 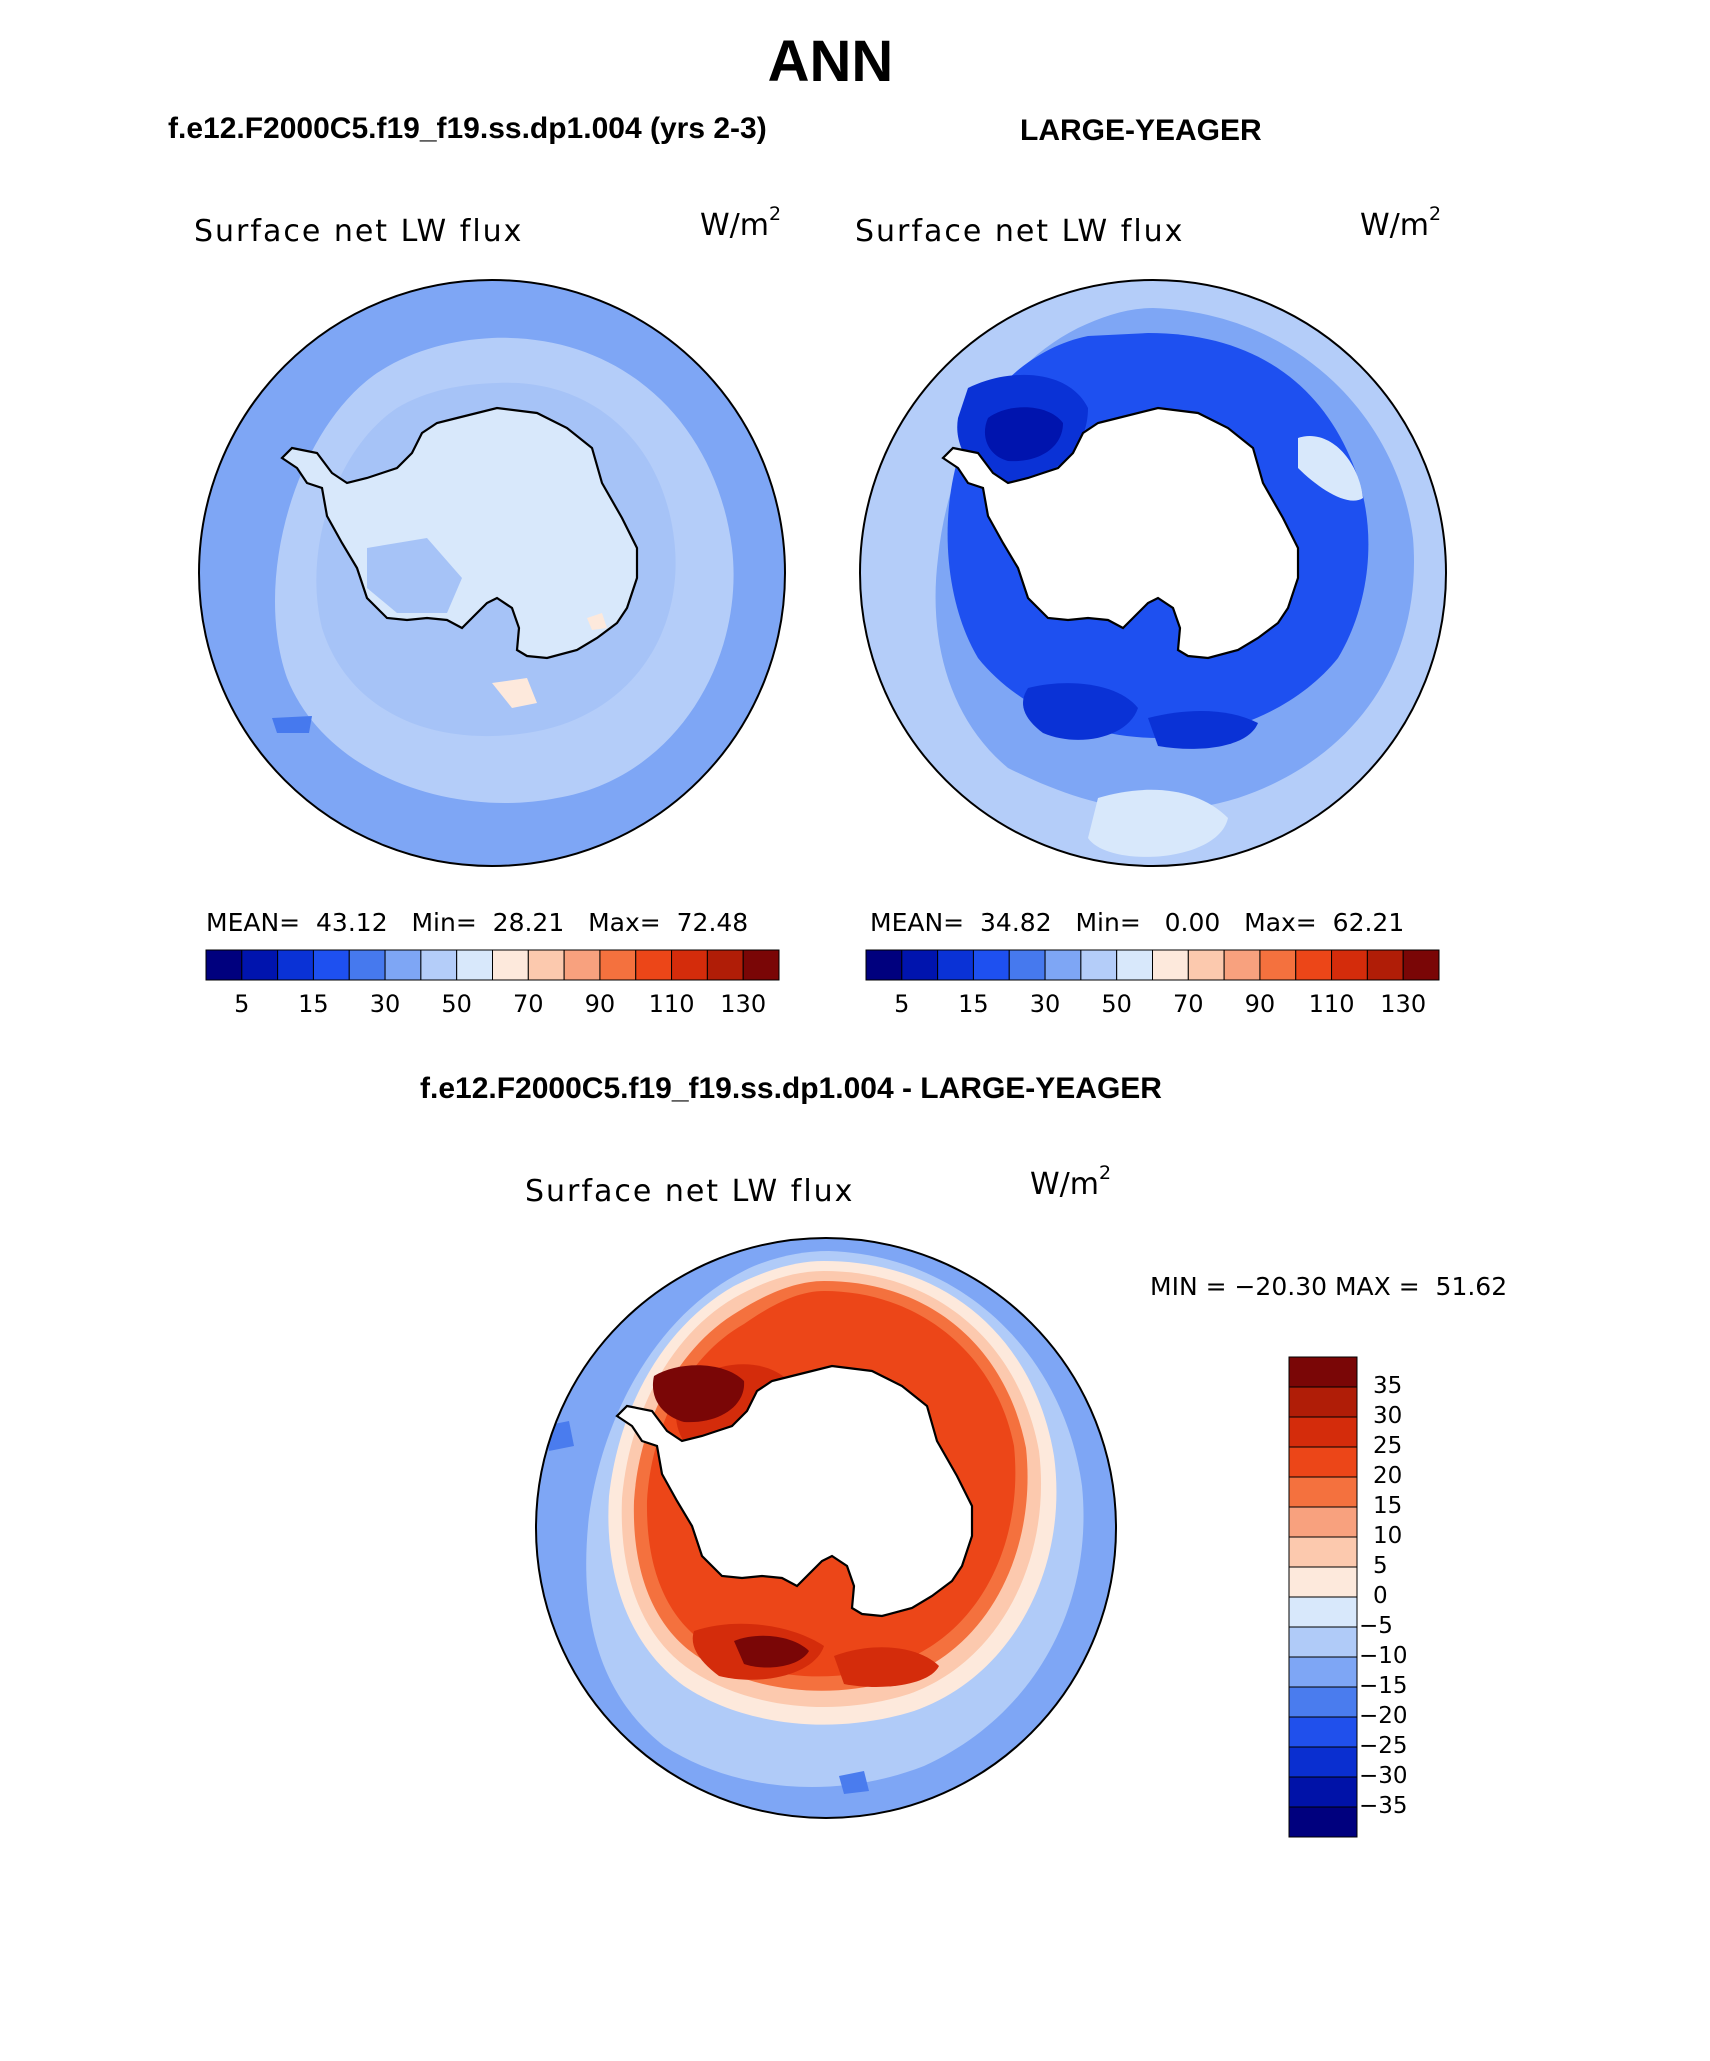 I want to click on p2-antarctica, so click(x=1120, y=533).